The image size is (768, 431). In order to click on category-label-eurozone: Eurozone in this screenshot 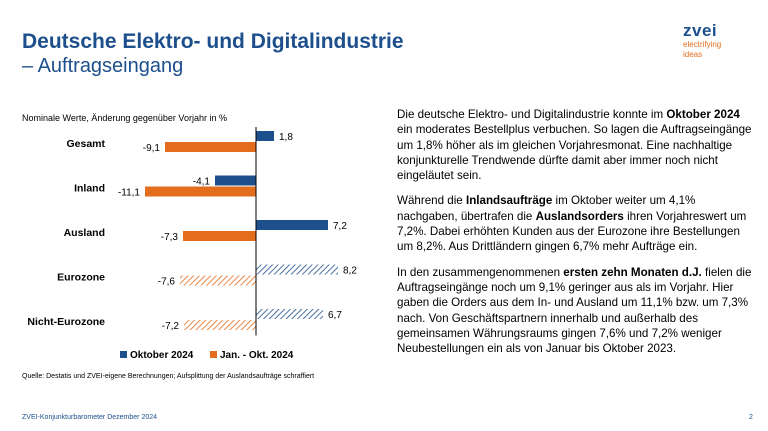, I will do `click(81, 278)`.